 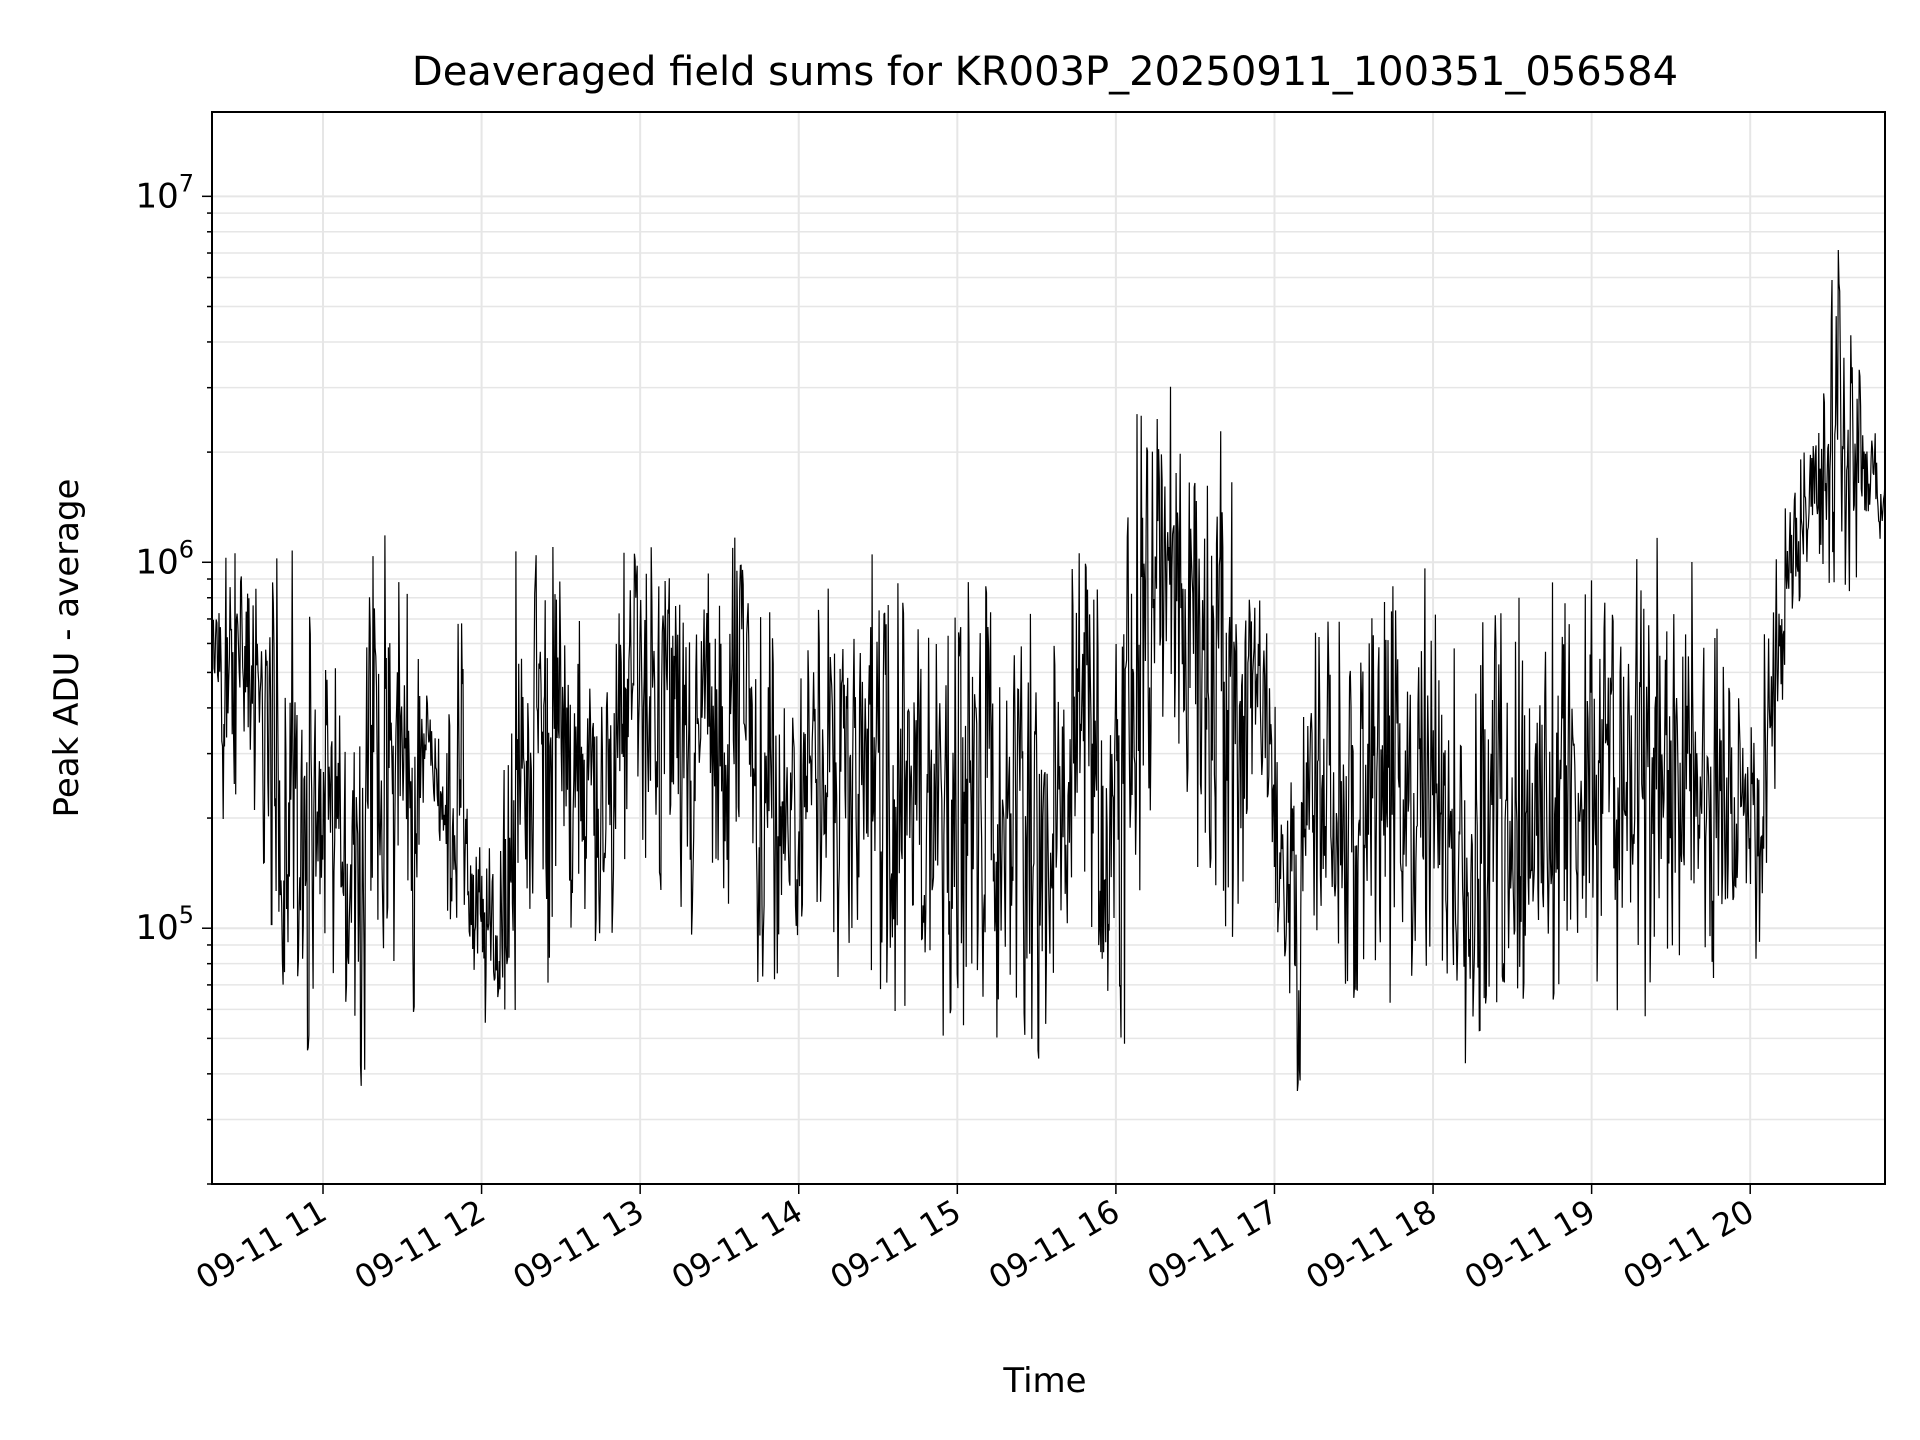 I want to click on y-tick-label: 10⁷, so click(x=164, y=192).